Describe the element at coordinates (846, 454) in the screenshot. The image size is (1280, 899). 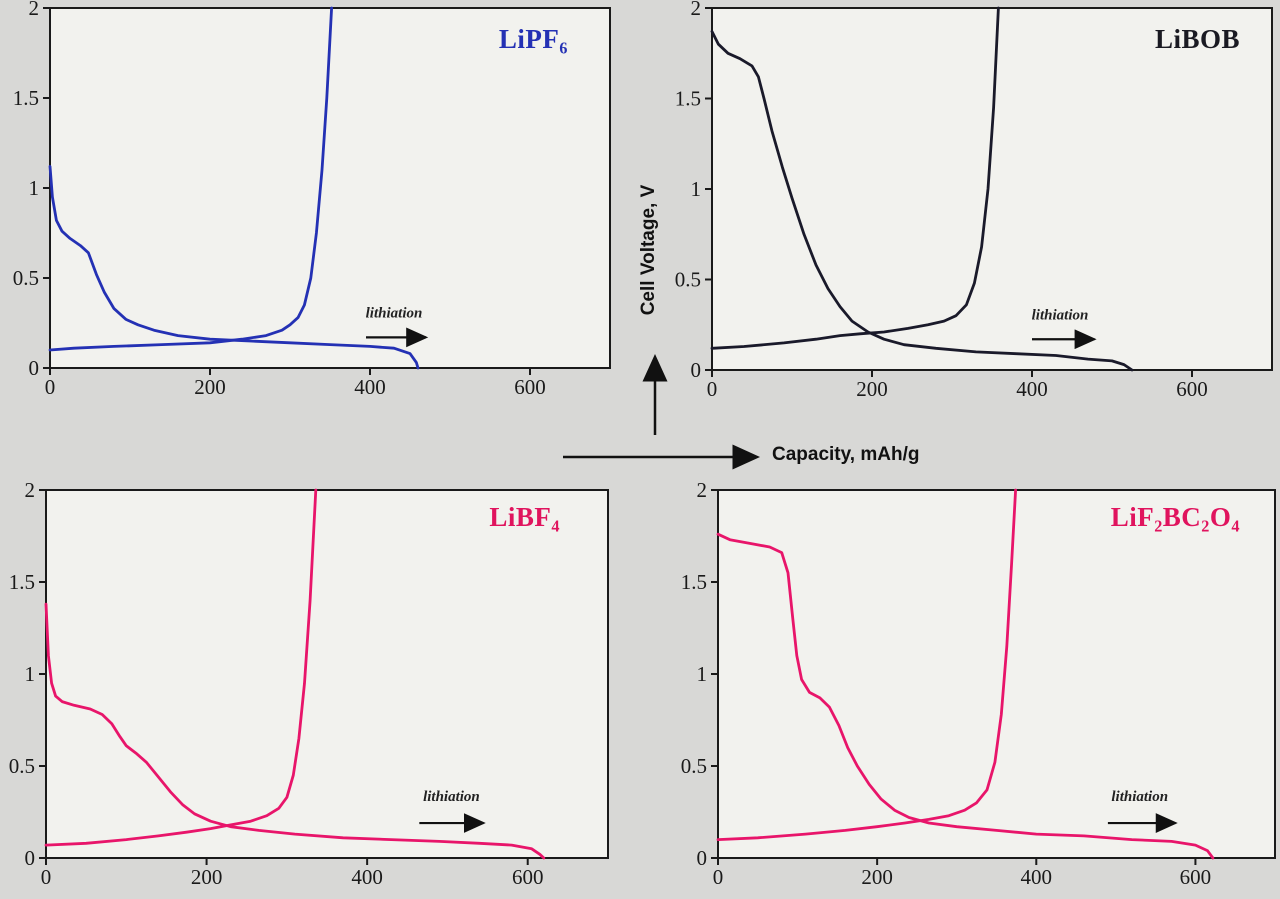
I see `shared-x-axis-label: Capacity, mAh/g` at that location.